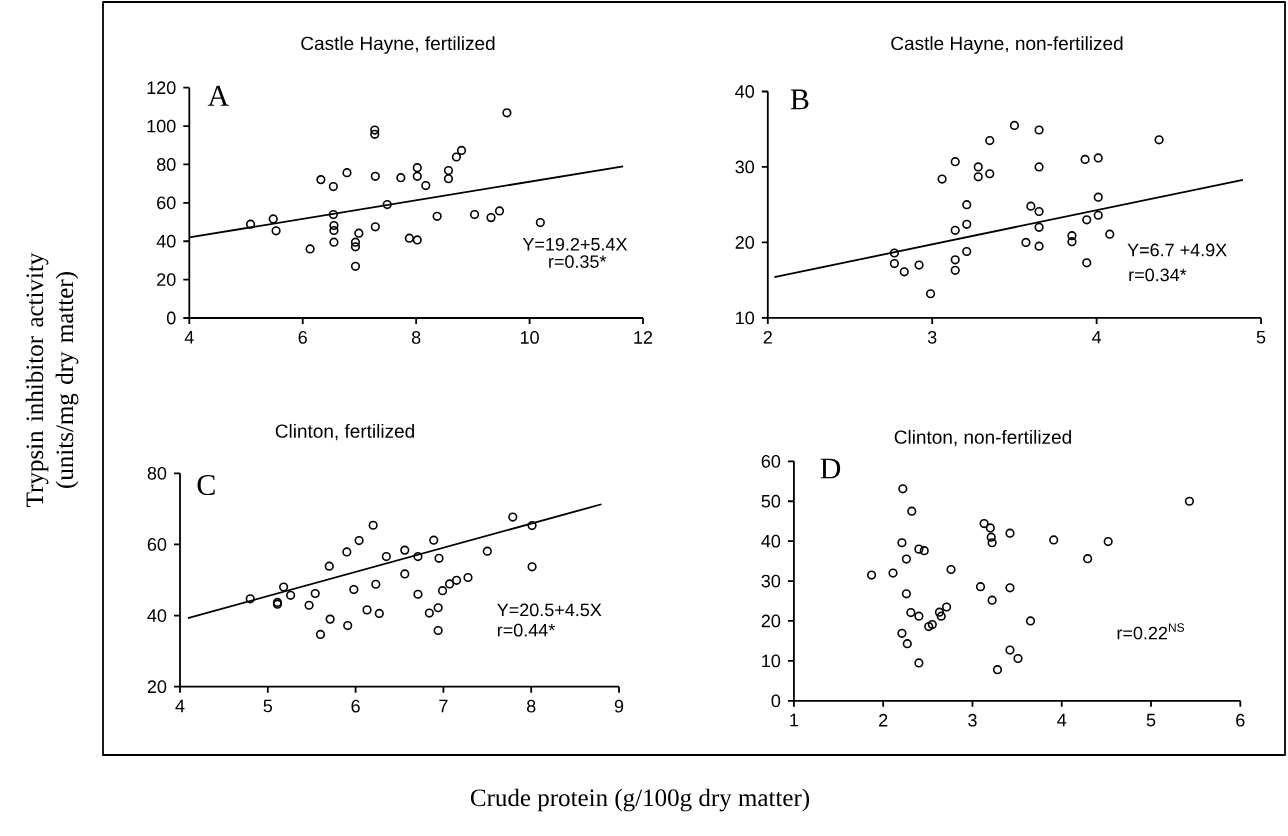  Describe the element at coordinates (771, 501) in the screenshot. I see `y-tick-label: 50` at that location.